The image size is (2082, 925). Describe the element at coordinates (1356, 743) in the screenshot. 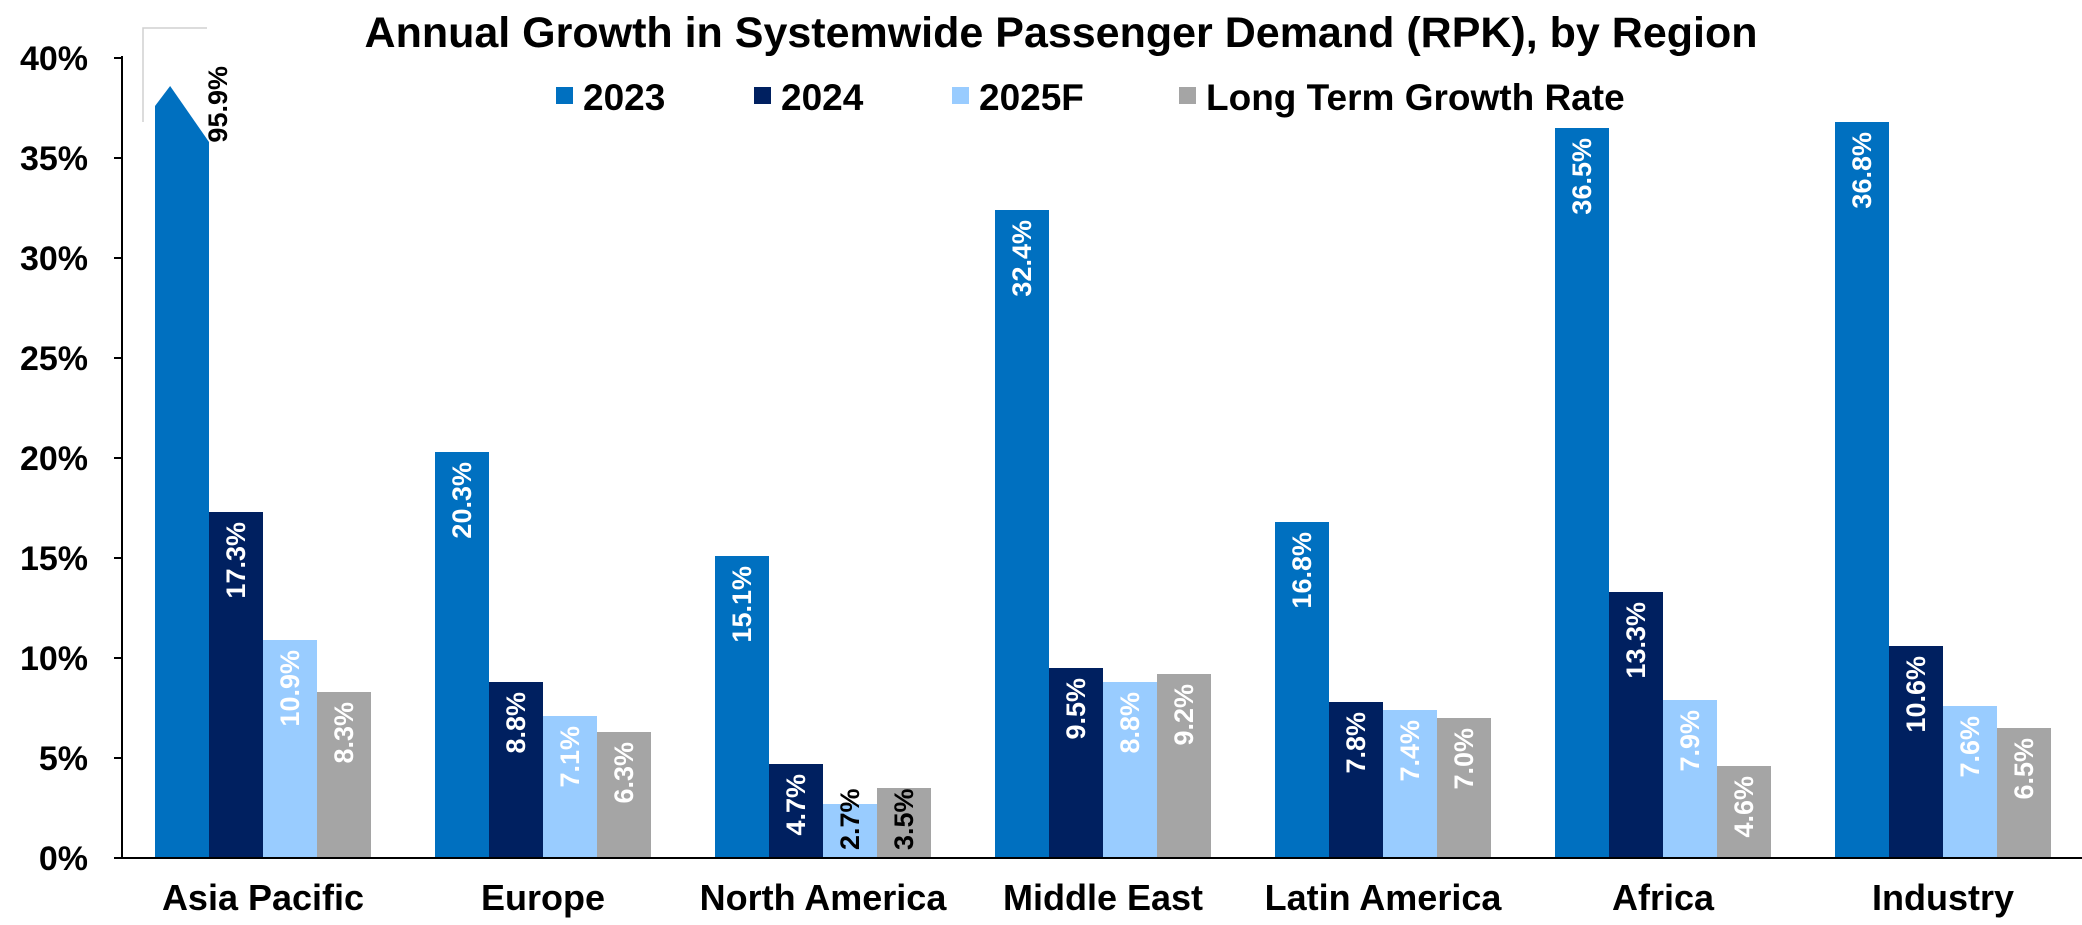

I see `bar-value-label: 7.8%` at that location.